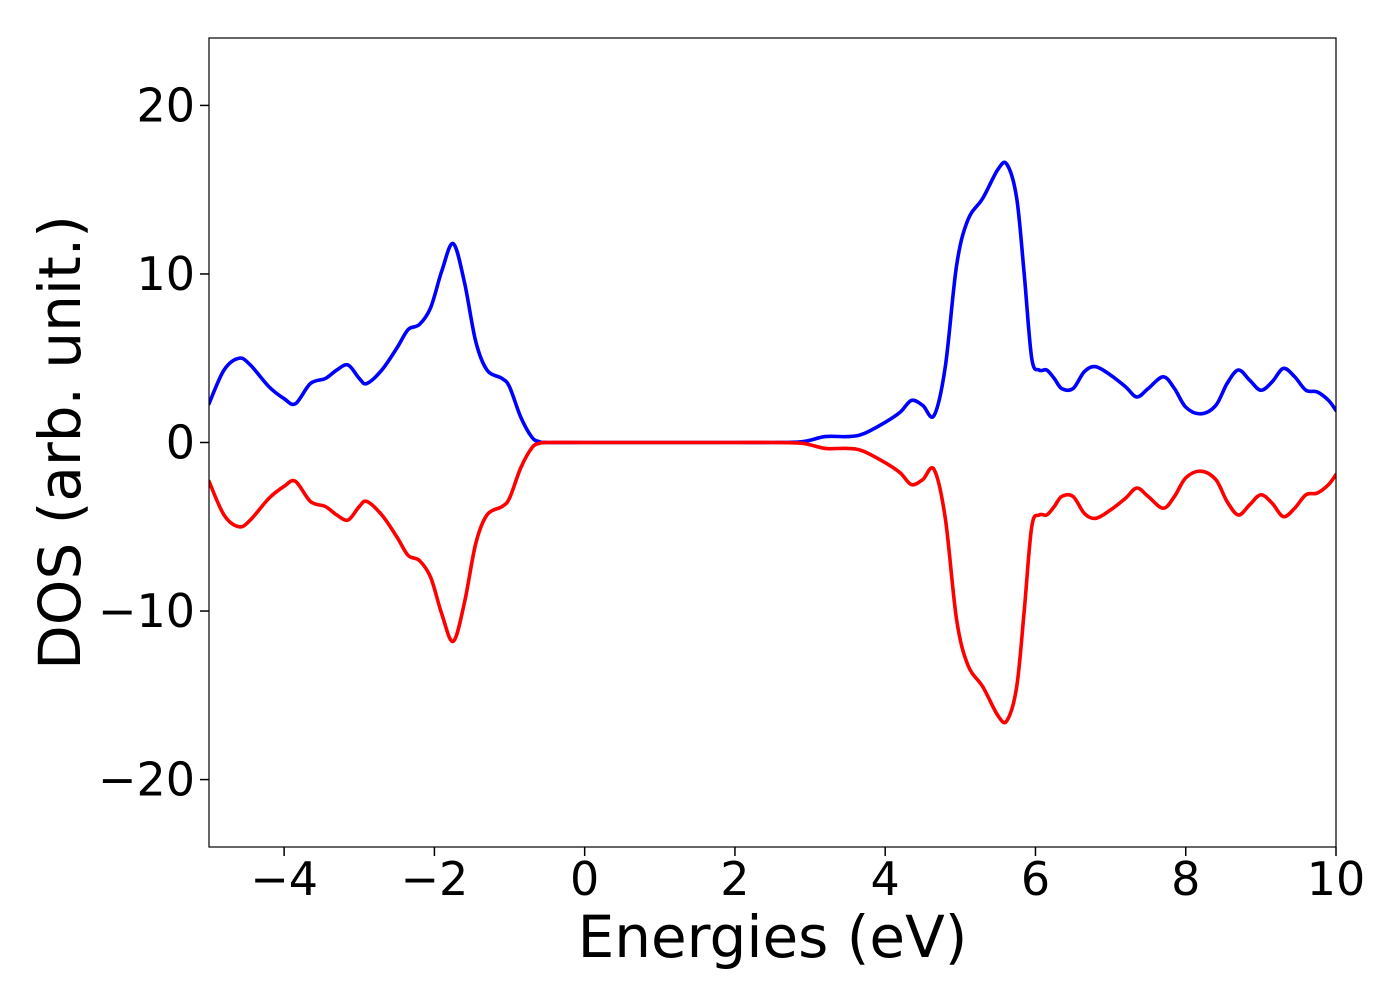 The height and width of the screenshot is (1000, 1400). I want to click on x-axis-label: Energies (eV), so click(773, 937).